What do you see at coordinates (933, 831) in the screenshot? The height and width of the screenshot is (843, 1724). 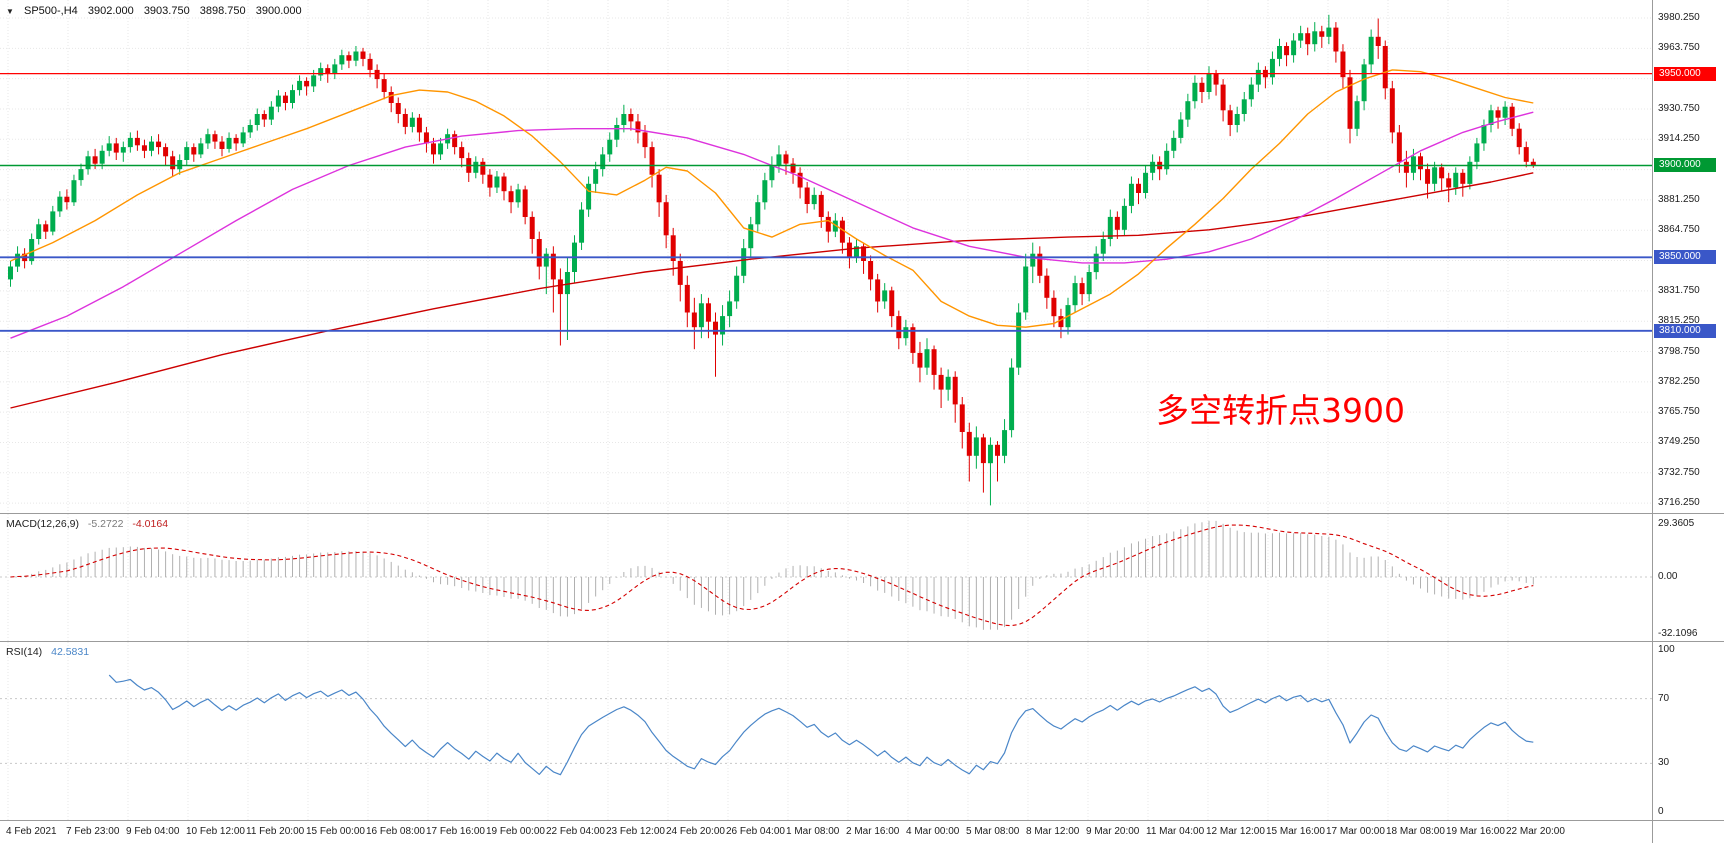 I see `time-axis-label: 4 Mar 00:00` at bounding box center [933, 831].